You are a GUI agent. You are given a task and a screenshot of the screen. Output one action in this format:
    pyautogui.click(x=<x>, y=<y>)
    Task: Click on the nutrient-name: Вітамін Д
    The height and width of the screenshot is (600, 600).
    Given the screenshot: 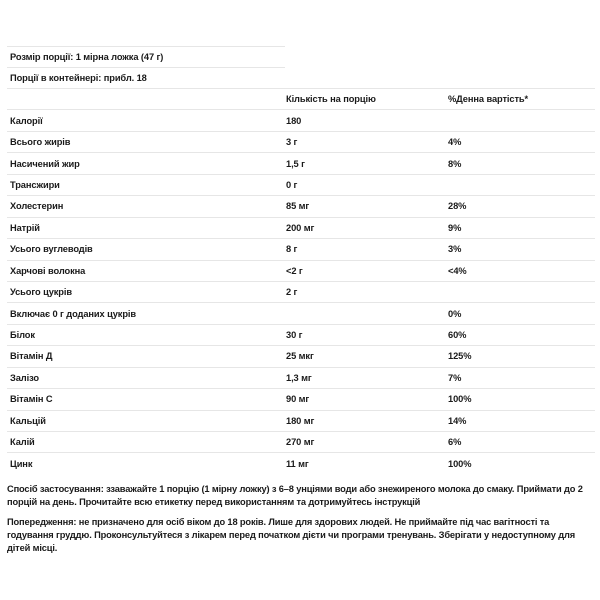 What is the action you would take?
    pyautogui.click(x=31, y=356)
    